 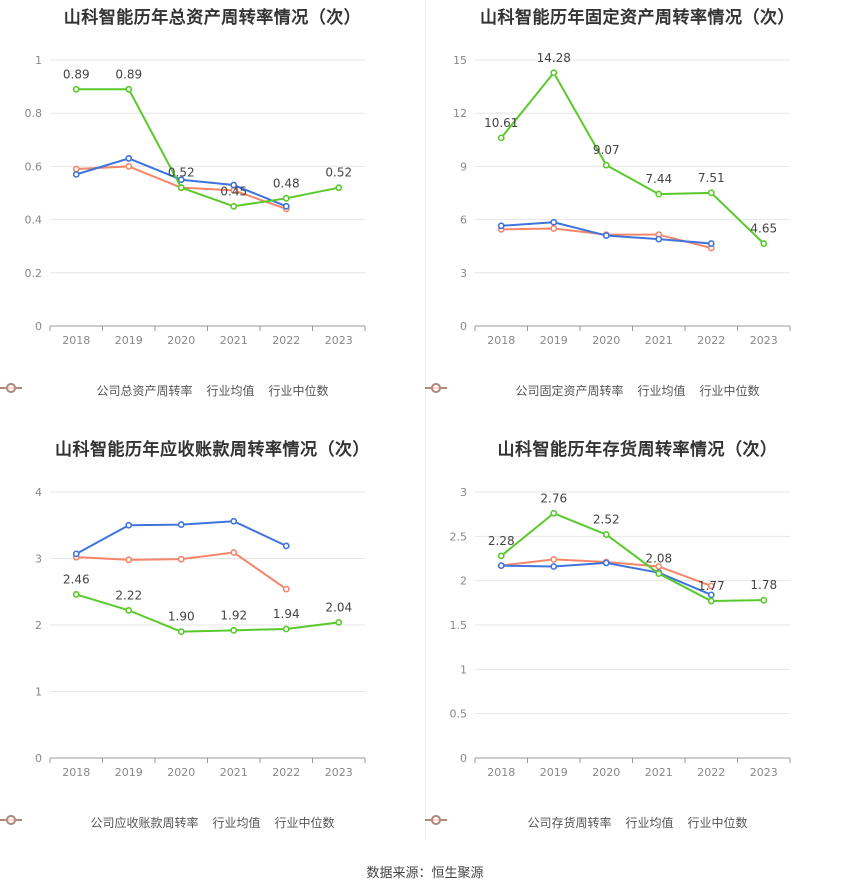 I want to click on data-label: 2.04, so click(x=338, y=607).